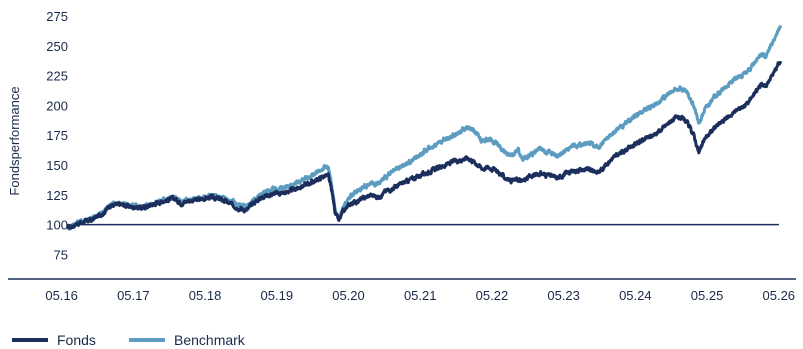 The image size is (803, 349). Describe the element at coordinates (57, 16) in the screenshot. I see `y-tick-label: 275` at that location.